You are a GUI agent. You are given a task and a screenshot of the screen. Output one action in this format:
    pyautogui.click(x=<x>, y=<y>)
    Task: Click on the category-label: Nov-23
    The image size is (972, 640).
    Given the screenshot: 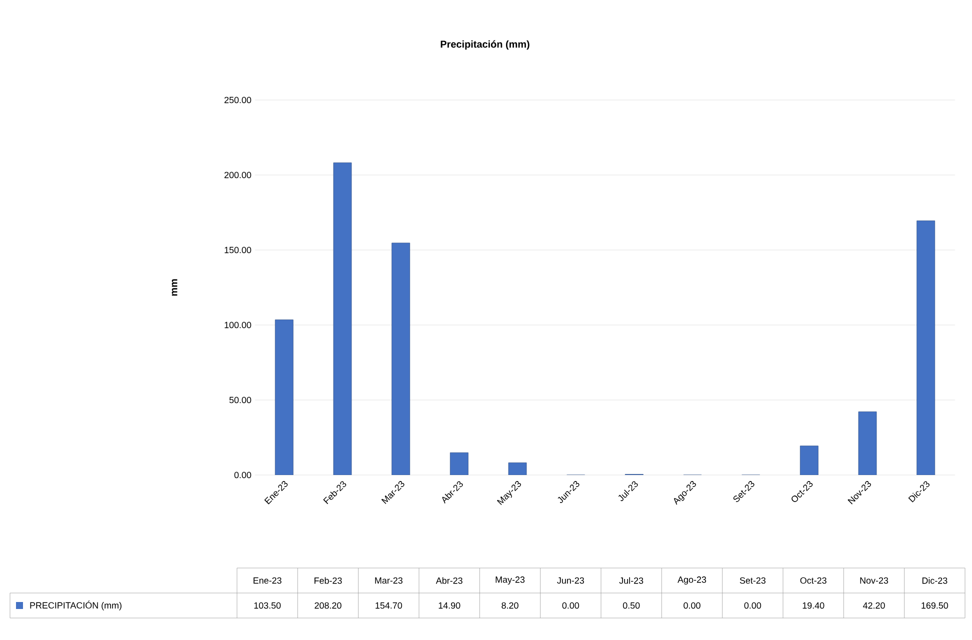 What is the action you would take?
    pyautogui.click(x=874, y=580)
    